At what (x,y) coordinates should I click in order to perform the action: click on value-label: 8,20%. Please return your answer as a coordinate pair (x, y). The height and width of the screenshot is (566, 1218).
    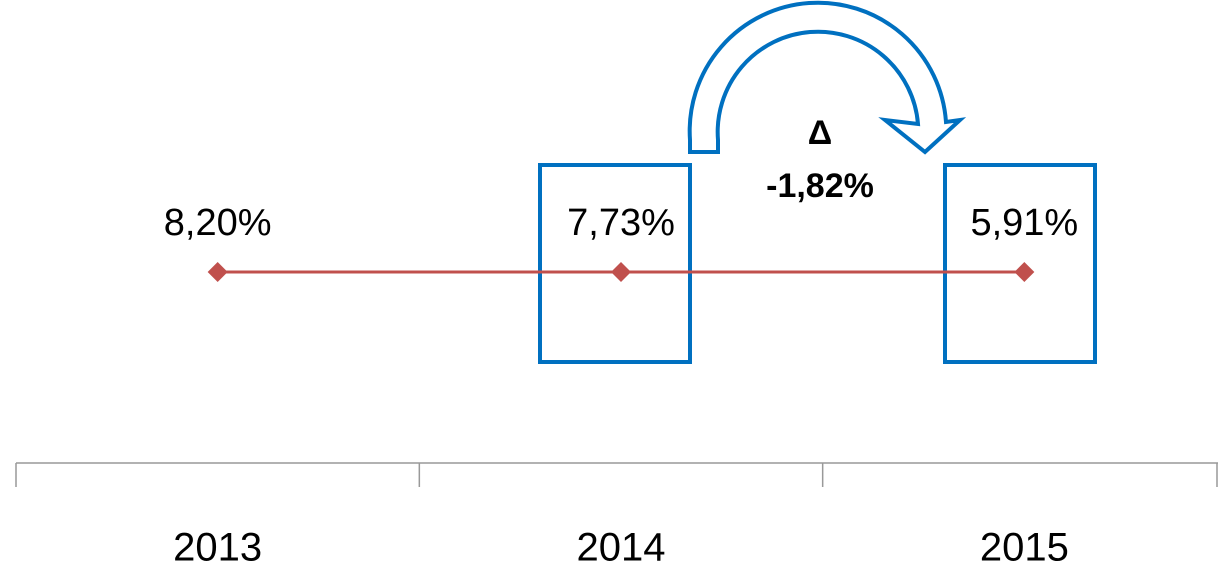
    Looking at the image, I should click on (218, 223).